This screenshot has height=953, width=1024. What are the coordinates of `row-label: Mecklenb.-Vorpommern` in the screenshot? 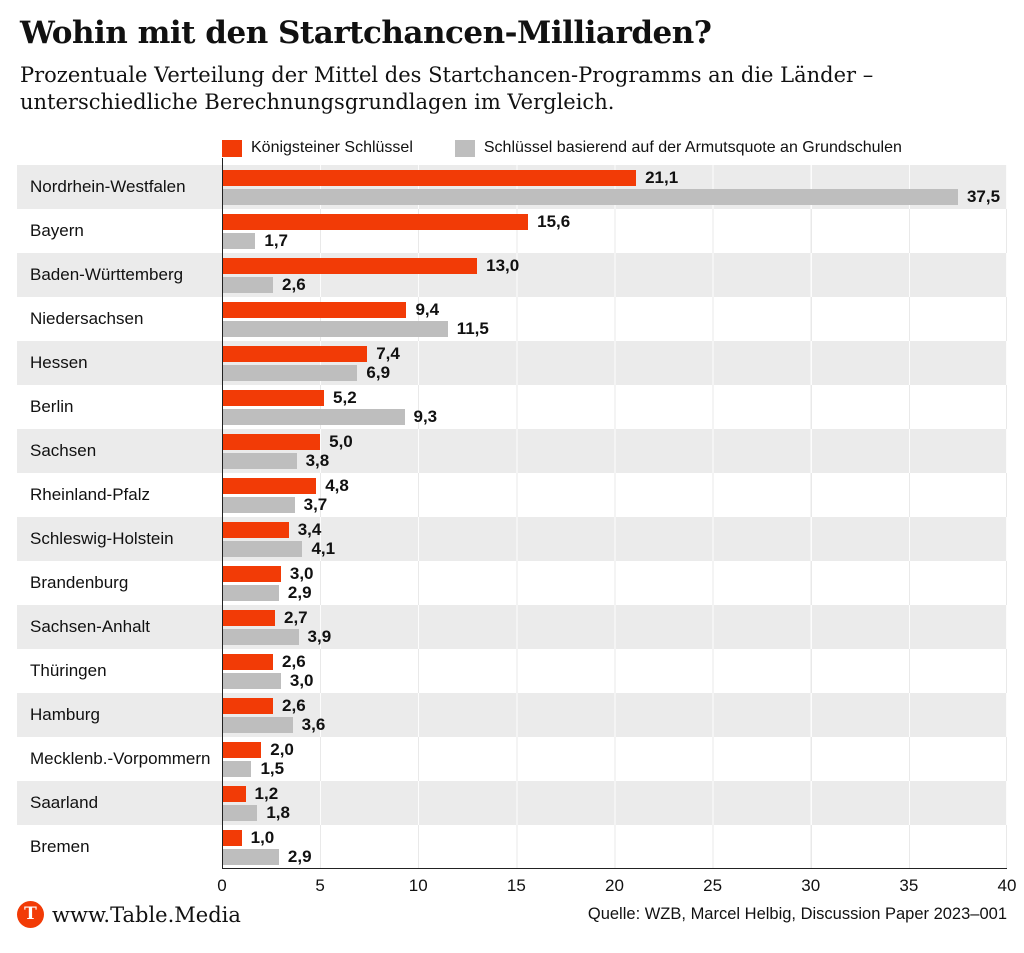 It's located at (120, 759).